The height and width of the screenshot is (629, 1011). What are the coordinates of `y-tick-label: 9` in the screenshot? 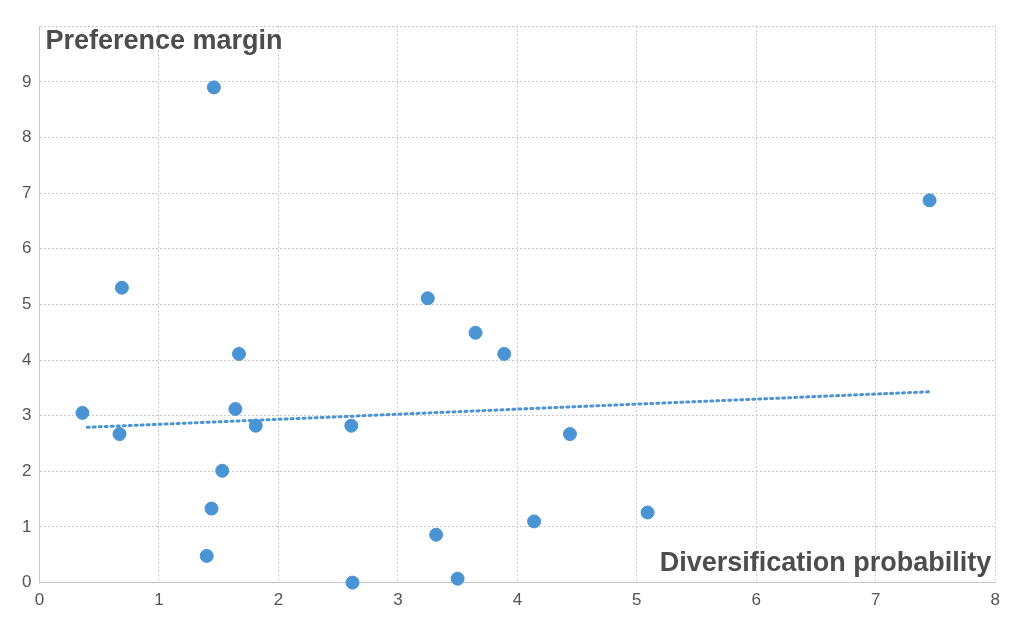 It's located at (26, 81).